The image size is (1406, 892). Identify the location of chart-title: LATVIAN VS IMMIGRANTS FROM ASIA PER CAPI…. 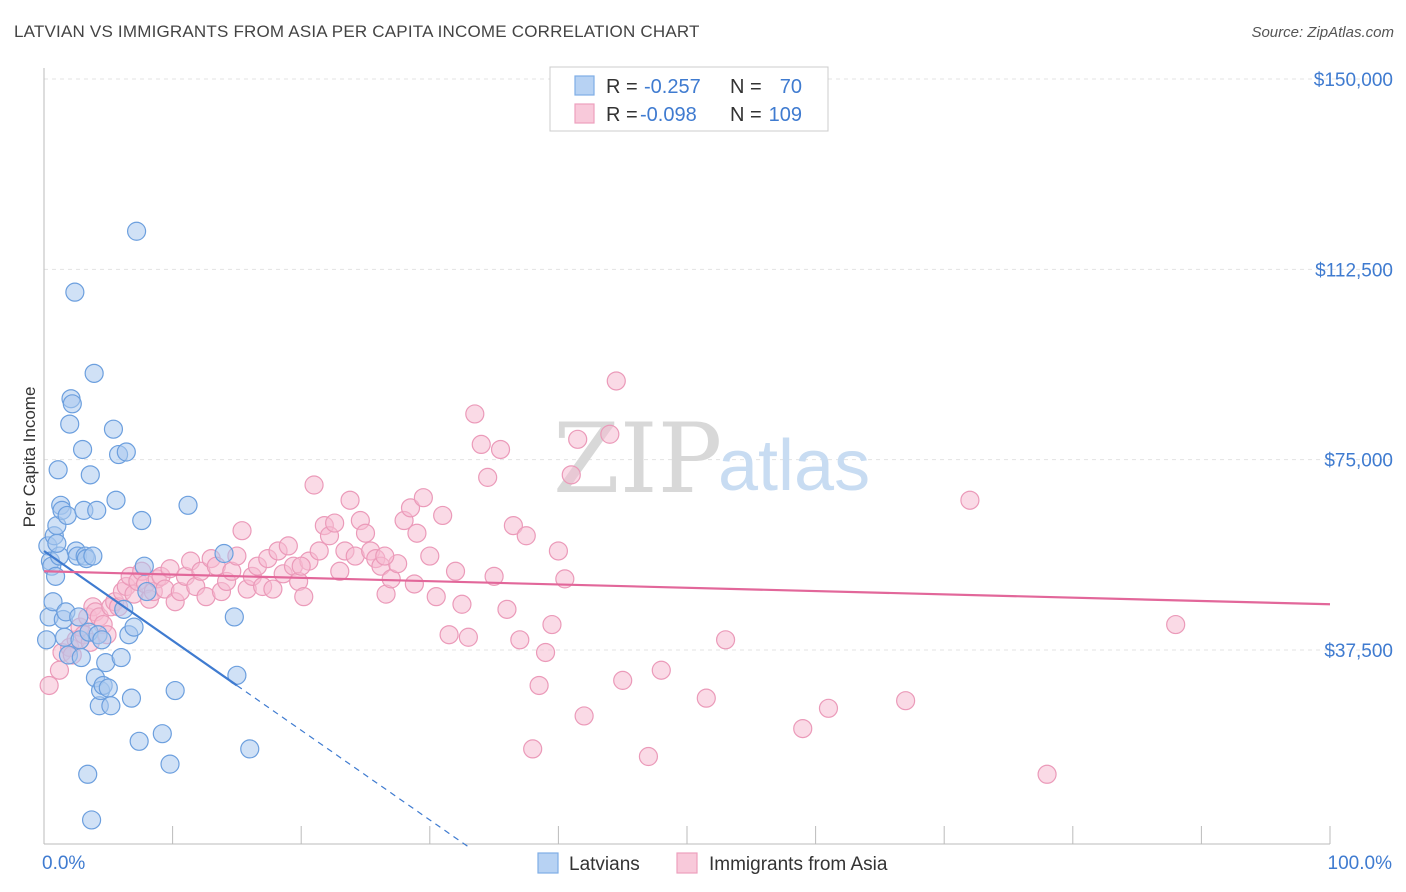
(357, 31).